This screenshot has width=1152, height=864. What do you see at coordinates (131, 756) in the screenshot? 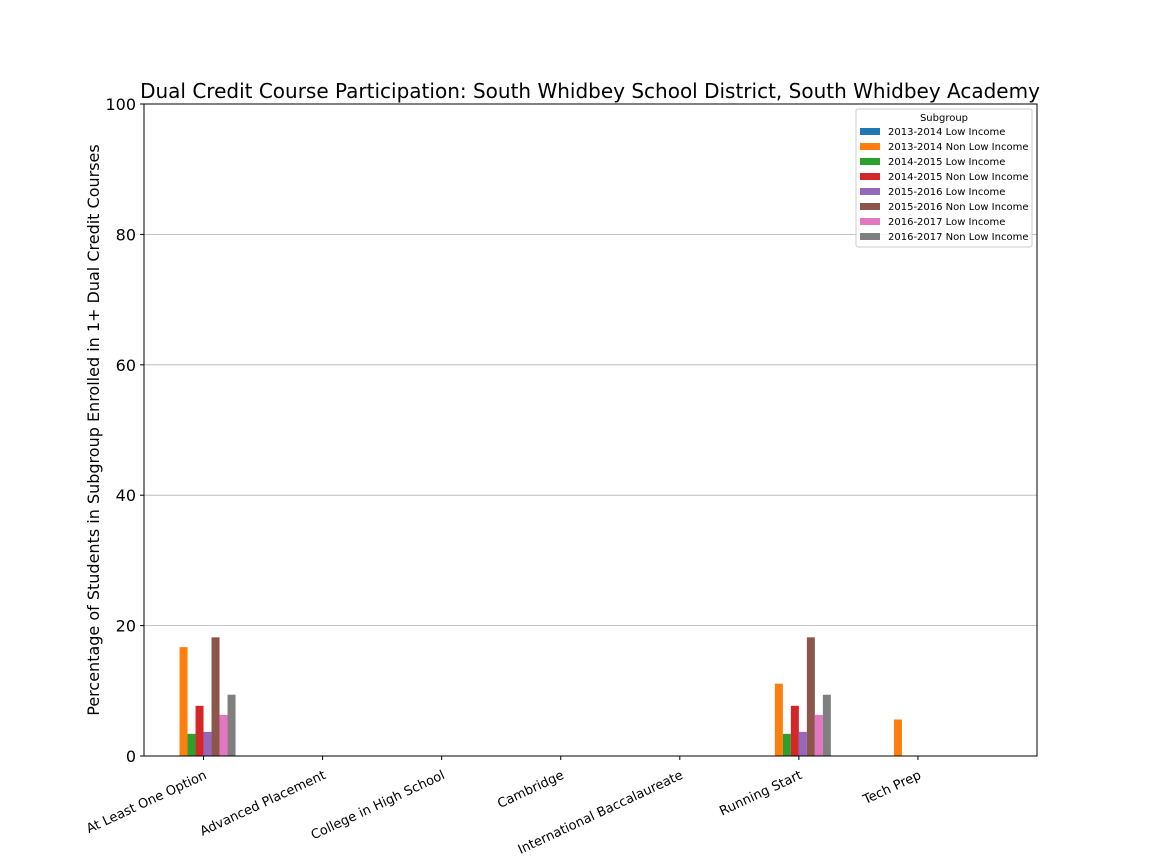
I see `y-tick-label: 0` at bounding box center [131, 756].